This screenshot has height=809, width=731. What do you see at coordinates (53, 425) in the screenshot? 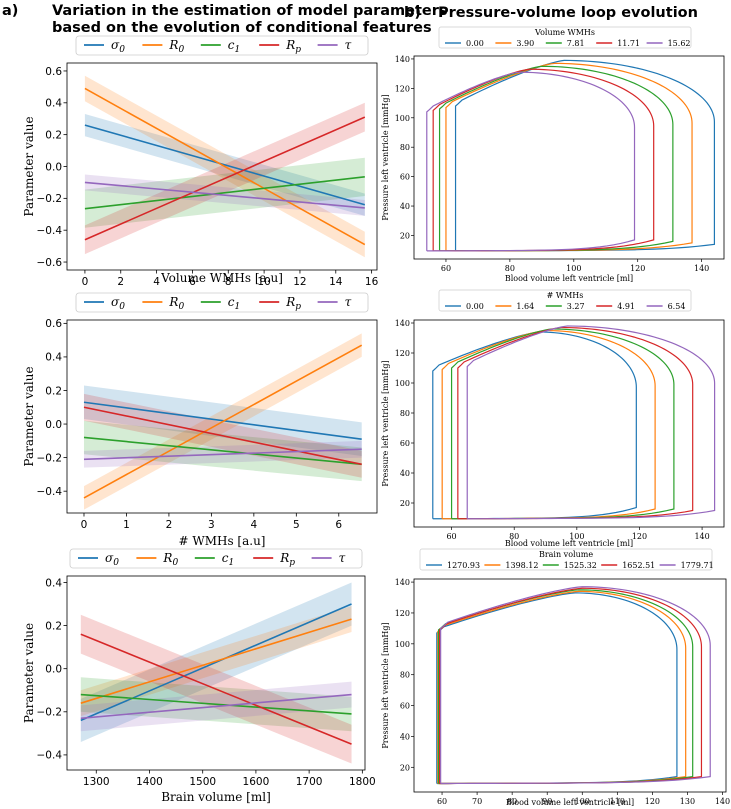
I see `y-tick-label: 0.0` at bounding box center [53, 425].